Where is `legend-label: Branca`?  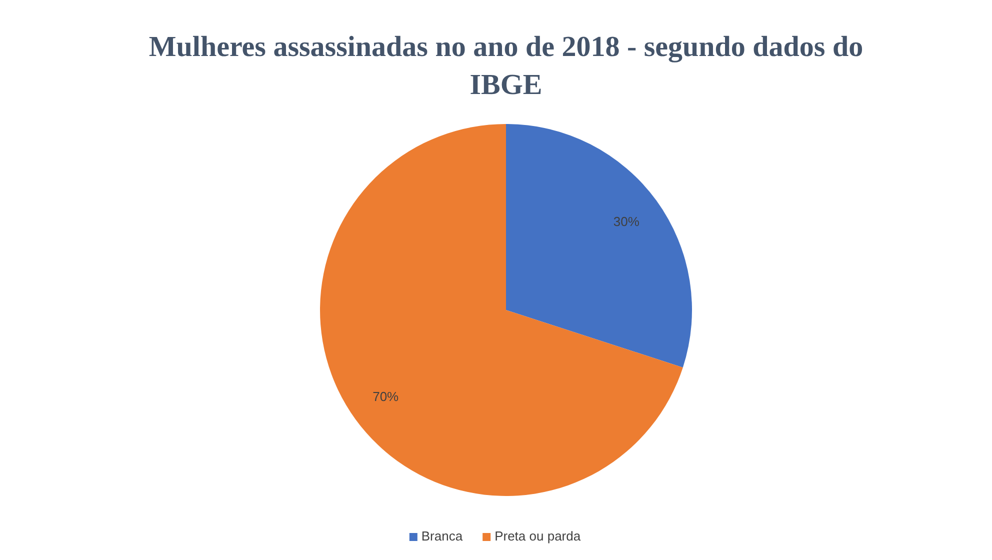
legend-label: Branca is located at coordinates (442, 536).